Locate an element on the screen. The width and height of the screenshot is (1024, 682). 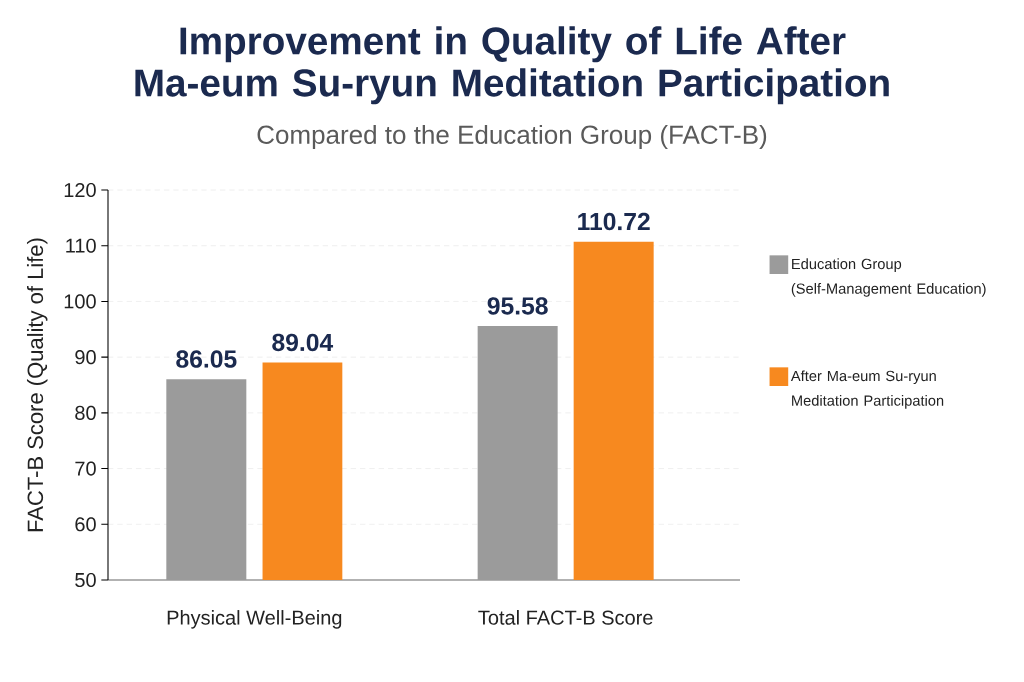
y-tick-label: 120 is located at coordinates (80, 190).